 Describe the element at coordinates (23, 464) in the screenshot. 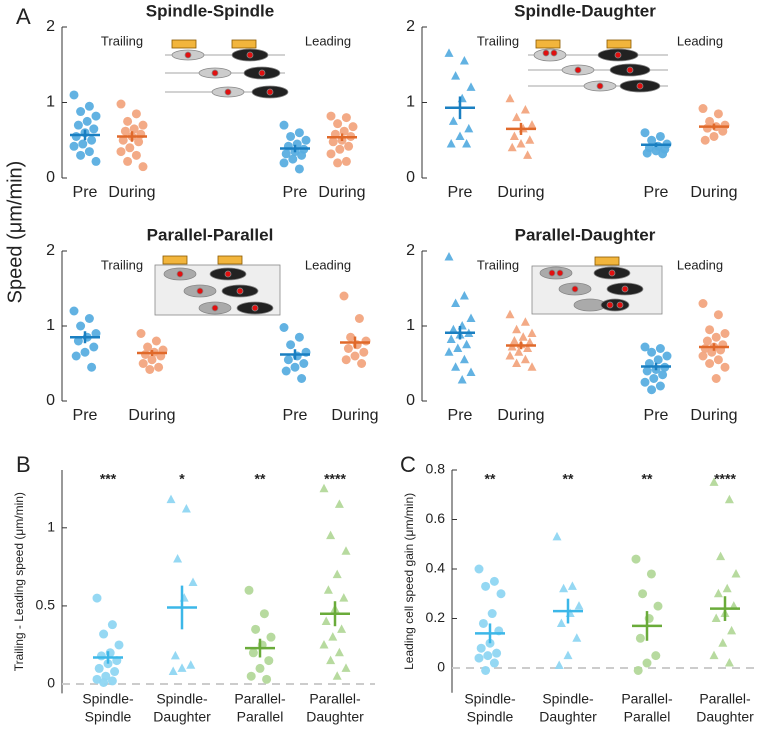

I see `panel-label: B` at that location.